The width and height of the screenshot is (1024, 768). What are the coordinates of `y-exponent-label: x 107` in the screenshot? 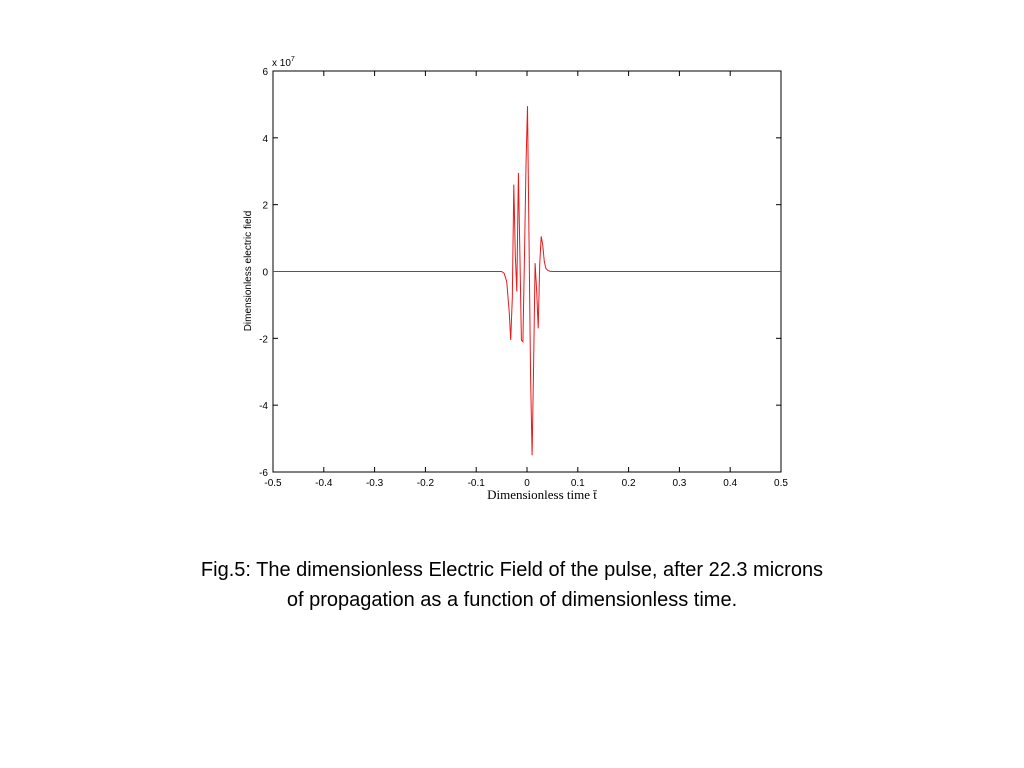 It's located at (283, 62).